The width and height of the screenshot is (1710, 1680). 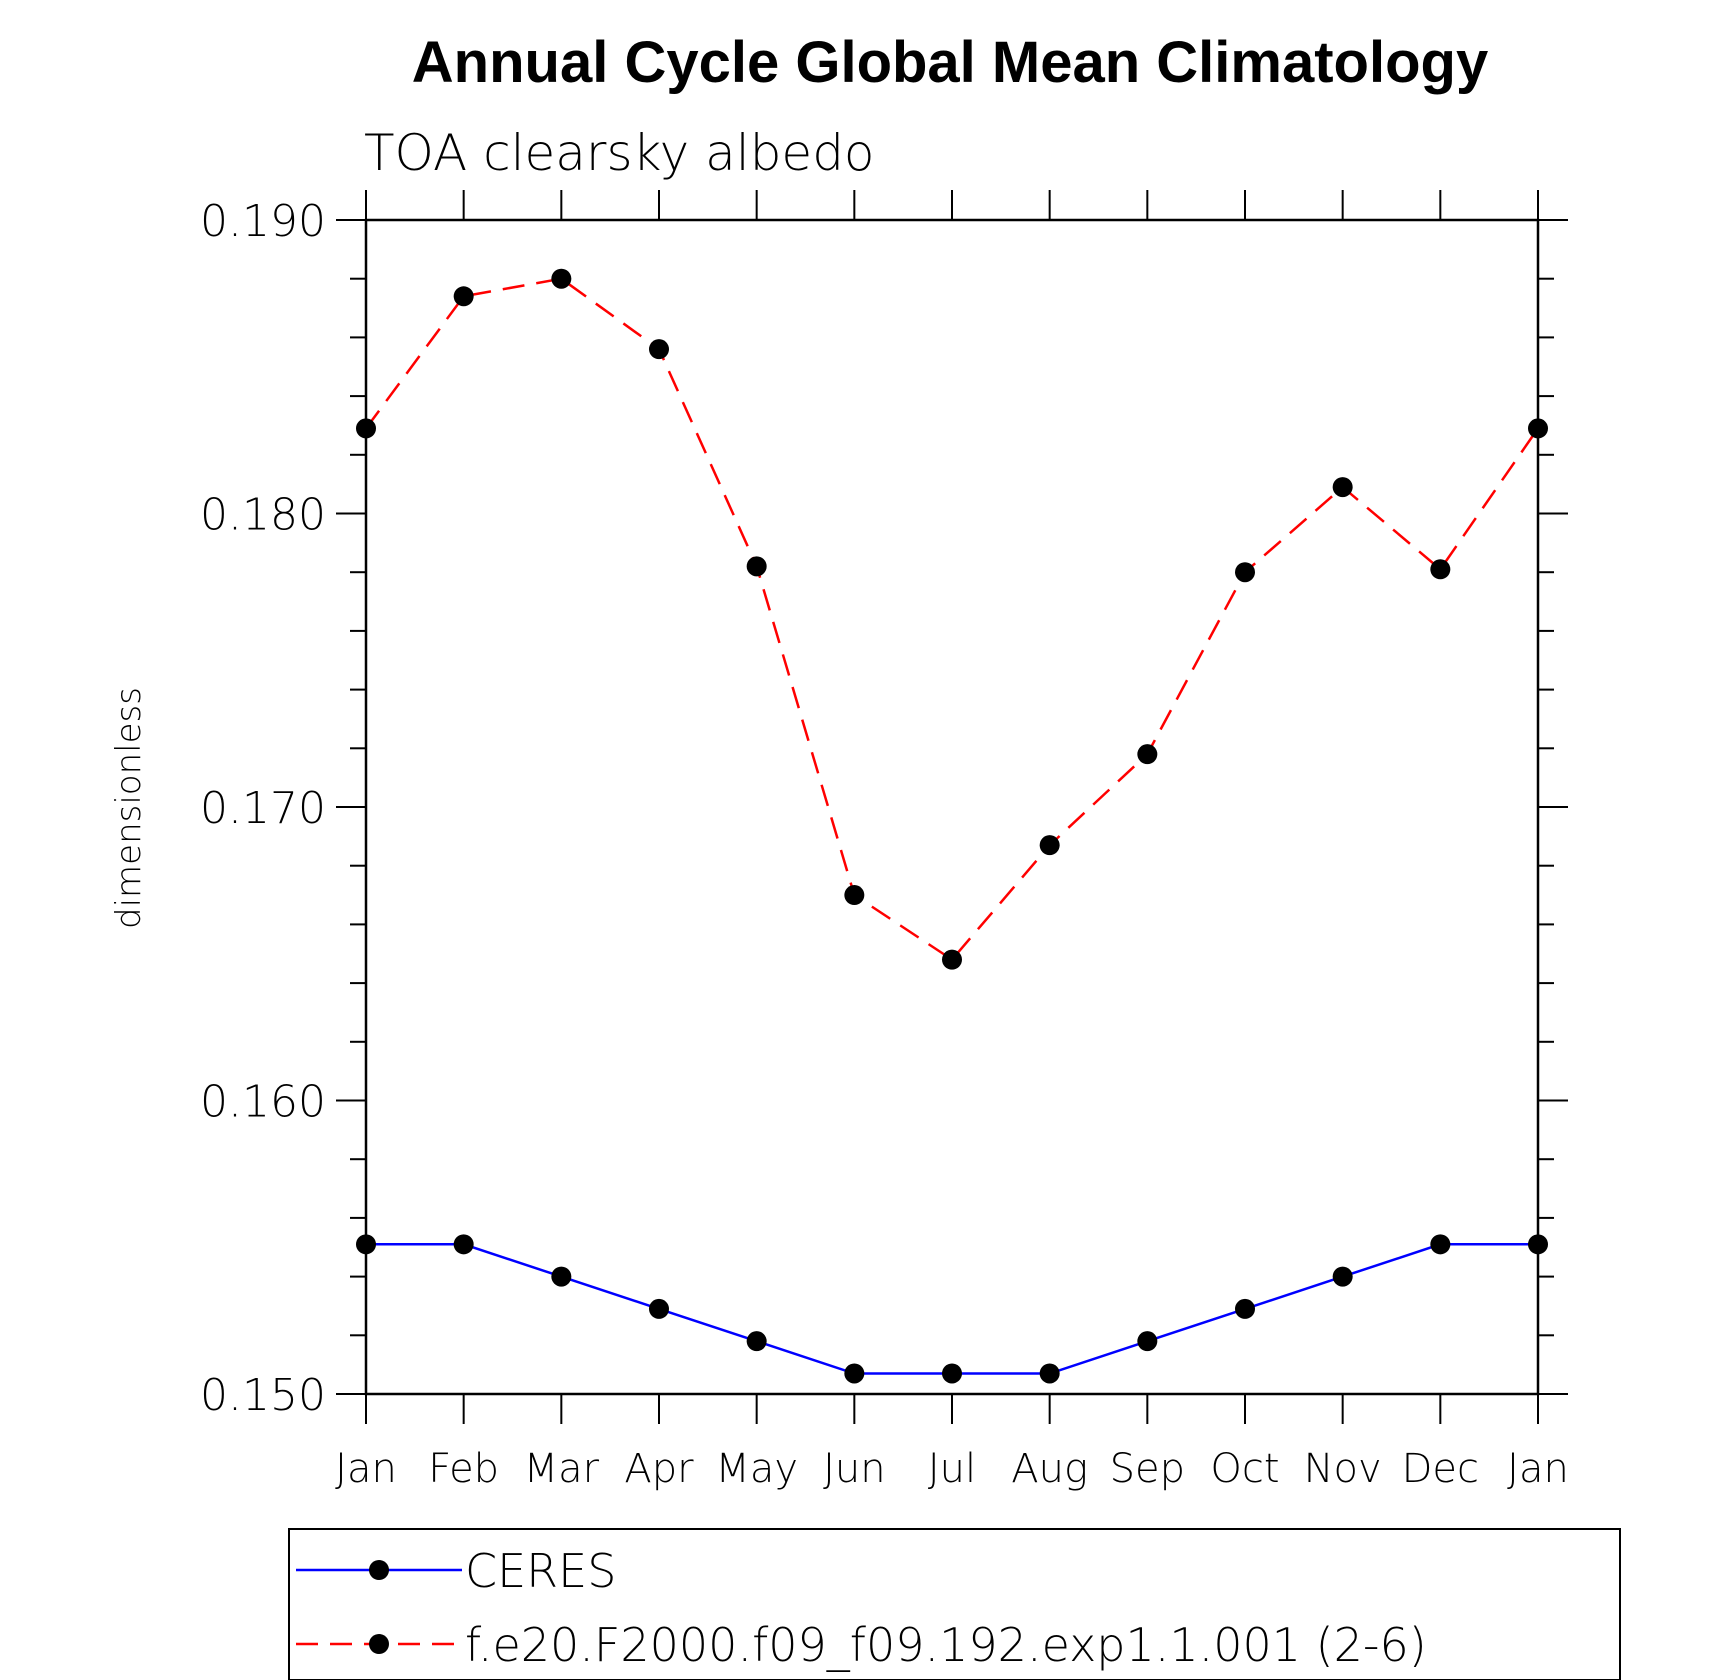 What do you see at coordinates (1244, 1469) in the screenshot?
I see `x-tick-label: Oct` at bounding box center [1244, 1469].